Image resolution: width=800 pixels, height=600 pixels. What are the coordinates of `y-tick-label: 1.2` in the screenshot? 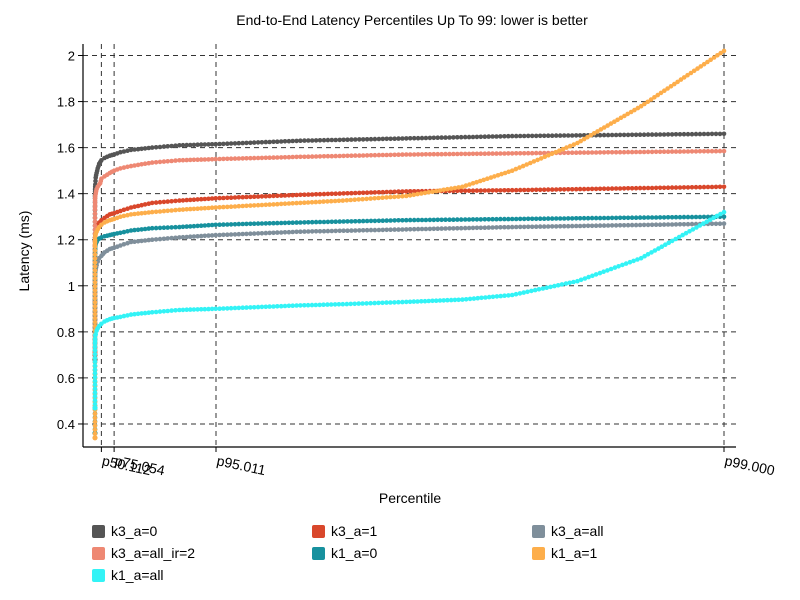 It's located at (66, 240).